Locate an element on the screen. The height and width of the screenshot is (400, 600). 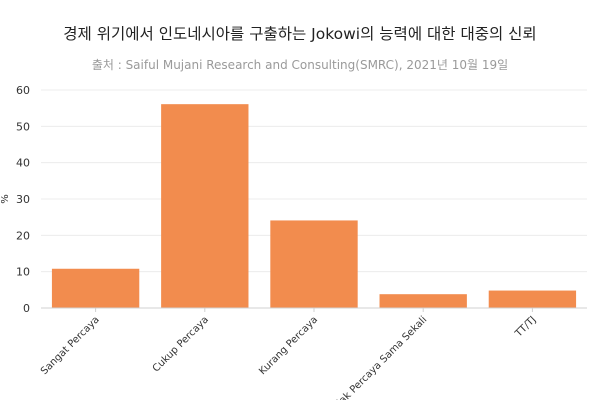
x-tick-label: Sangat Percaya is located at coordinates (70, 345).